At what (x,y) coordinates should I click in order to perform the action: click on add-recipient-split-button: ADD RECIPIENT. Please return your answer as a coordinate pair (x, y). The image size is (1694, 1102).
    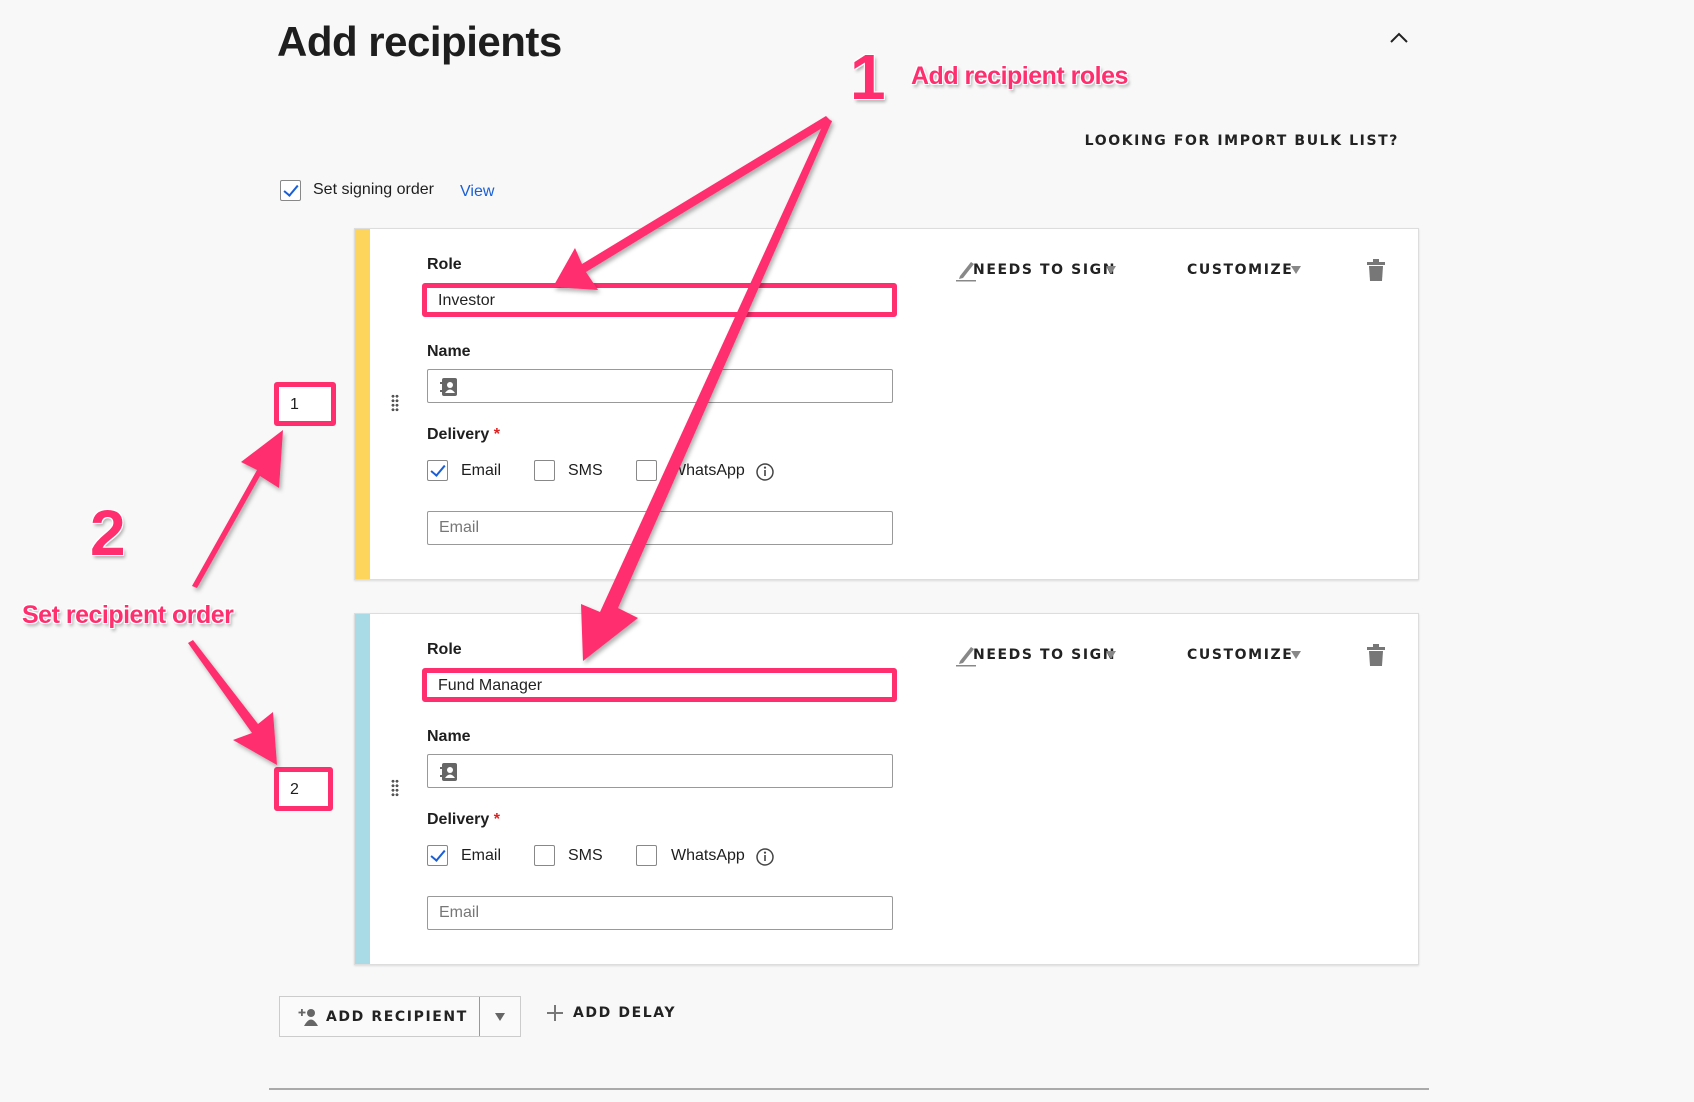
    Looking at the image, I should click on (400, 1016).